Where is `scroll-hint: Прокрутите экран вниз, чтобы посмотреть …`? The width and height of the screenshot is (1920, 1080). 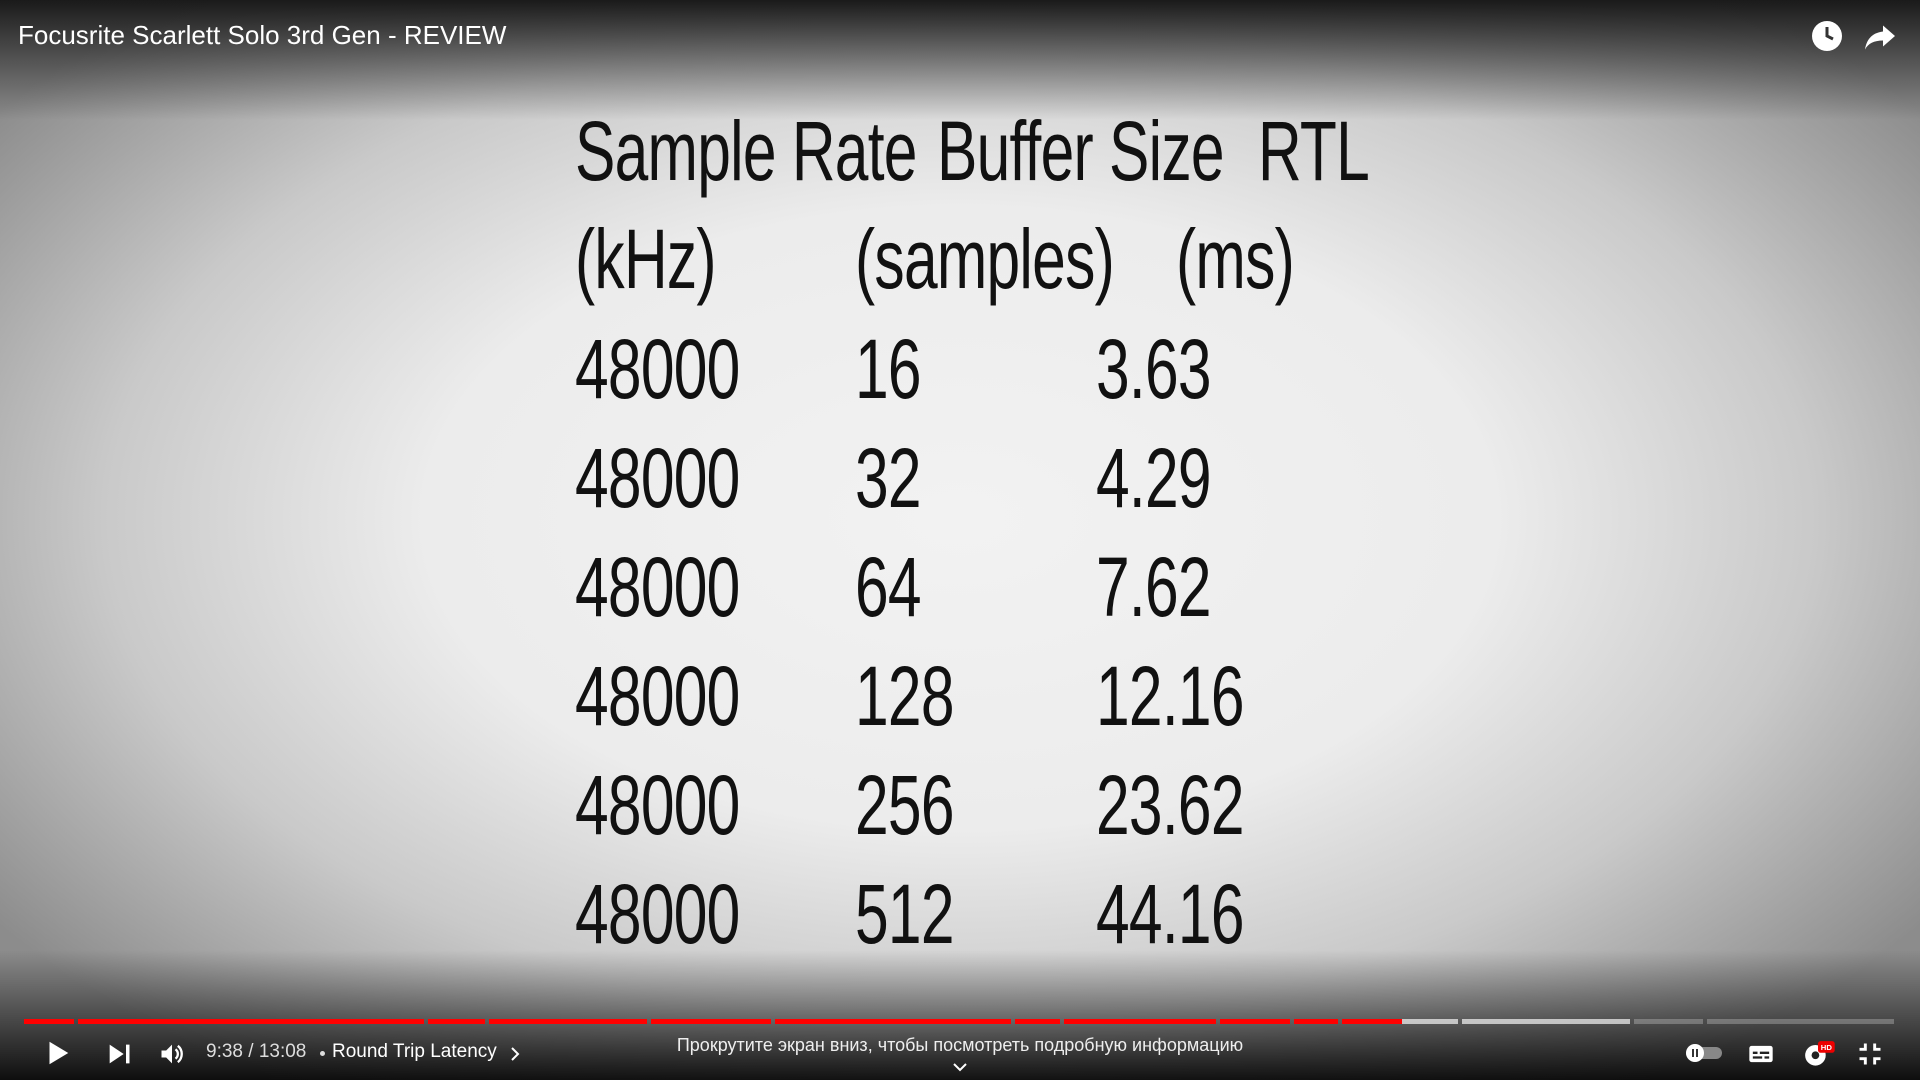
scroll-hint: Прокрутите экран вниз, чтобы посмотреть … is located at coordinates (960, 1045).